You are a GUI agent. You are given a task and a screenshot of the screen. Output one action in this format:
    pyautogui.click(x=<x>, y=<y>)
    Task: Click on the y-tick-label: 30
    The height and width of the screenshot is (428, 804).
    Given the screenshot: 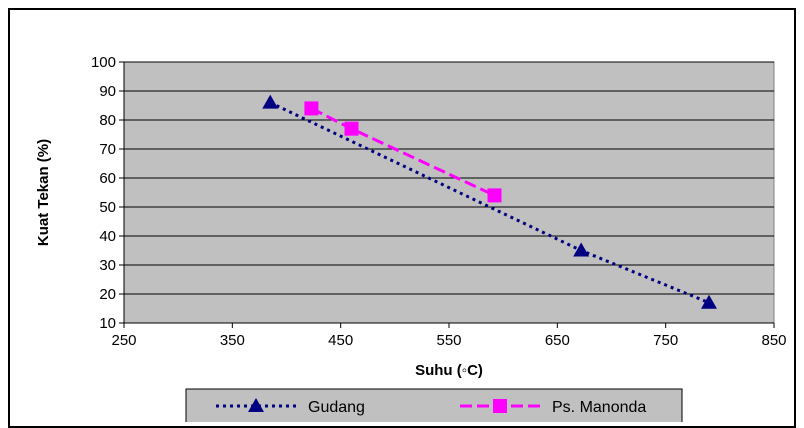 What is the action you would take?
    pyautogui.click(x=107, y=265)
    